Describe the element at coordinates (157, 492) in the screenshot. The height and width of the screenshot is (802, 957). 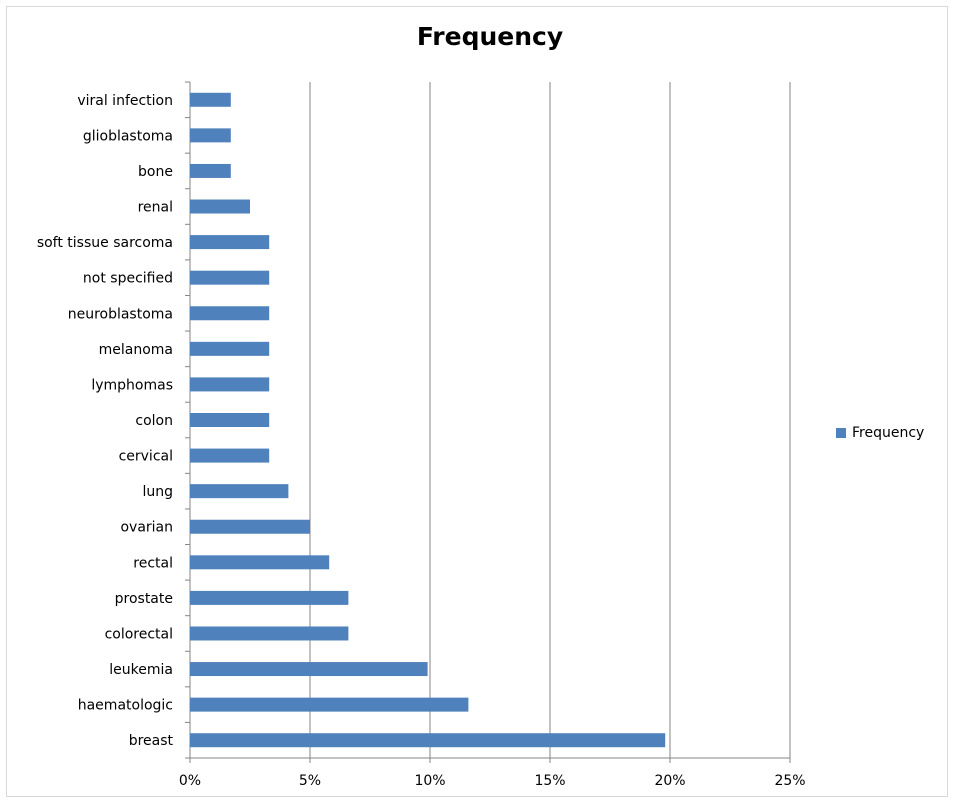
I see `category-label: lung` at that location.